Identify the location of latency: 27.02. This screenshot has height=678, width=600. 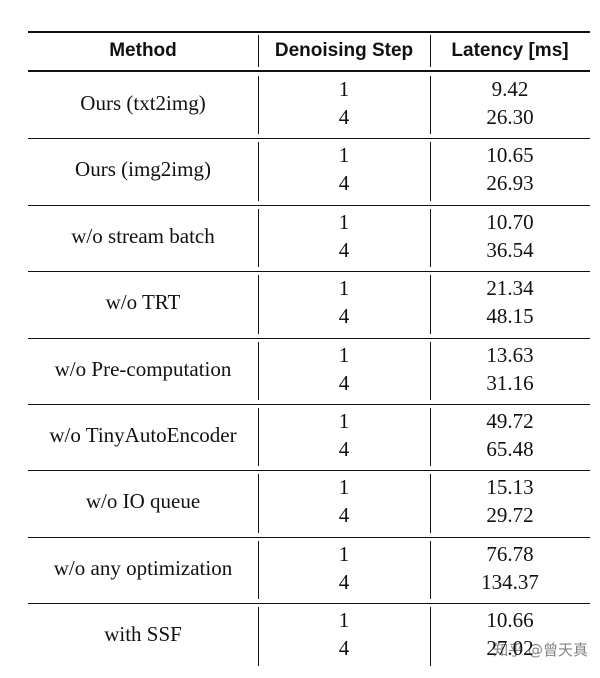
(510, 648).